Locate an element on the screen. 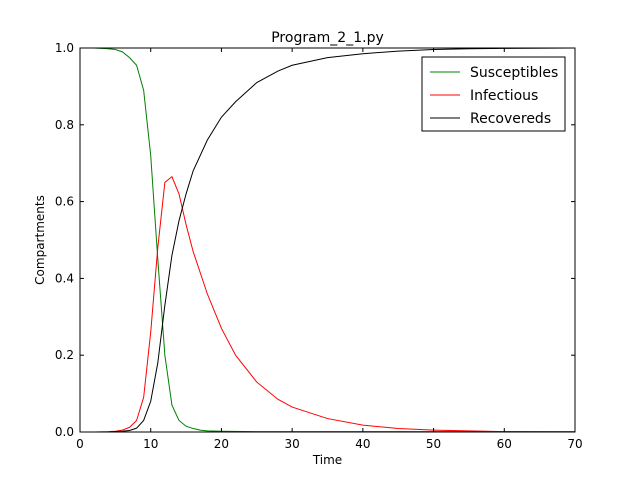  y-axis-label: Compartments is located at coordinates (40, 240).